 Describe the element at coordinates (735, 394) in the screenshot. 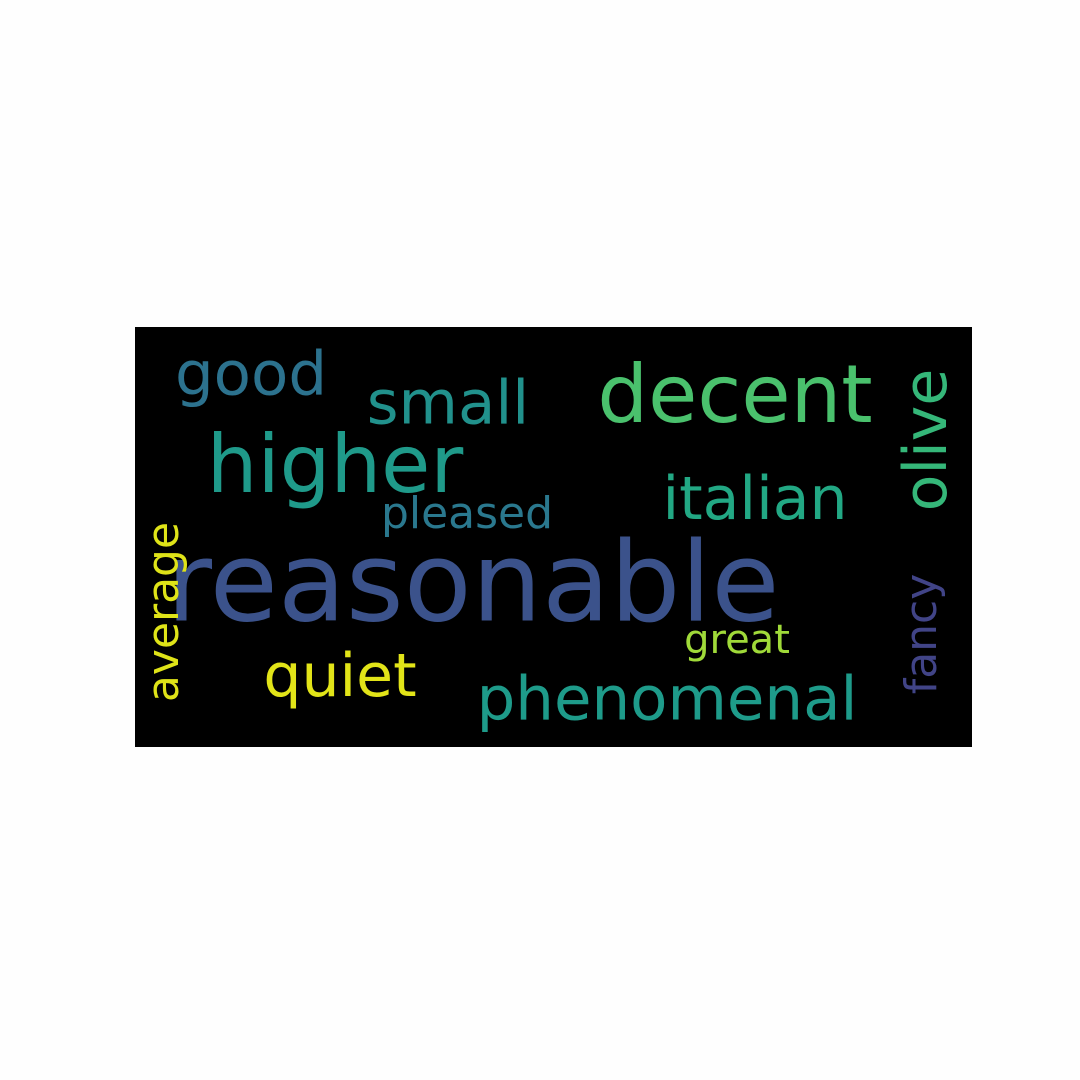

I see `word-decent: decent` at that location.